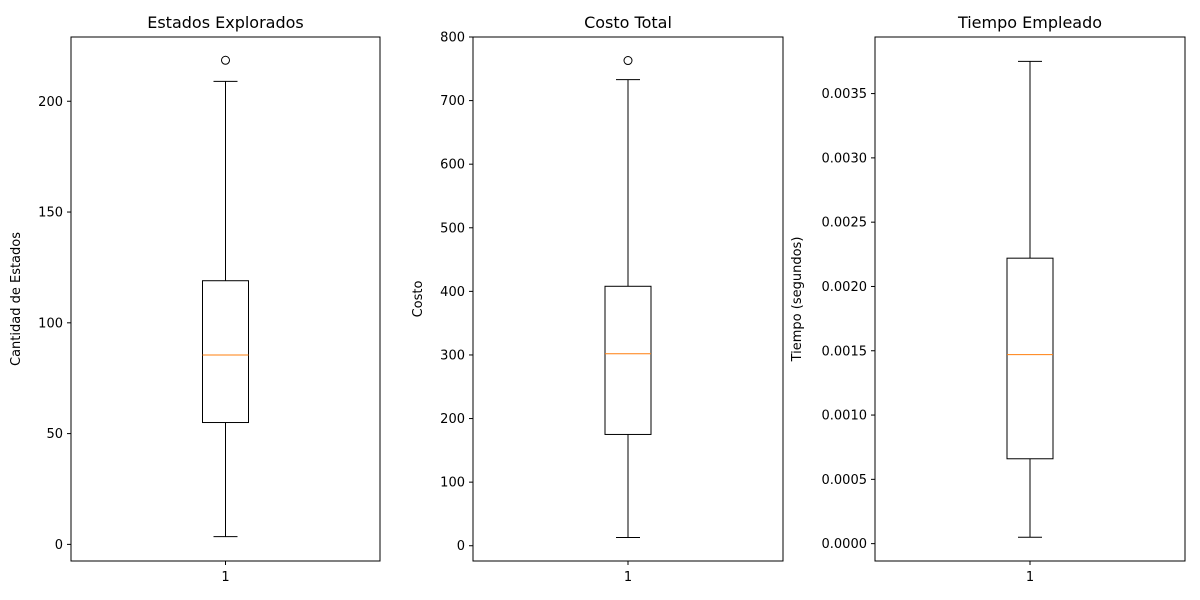 This screenshot has width=1200, height=600. I want to click on y-axis-label: Cantidad de Estados, so click(16, 299).